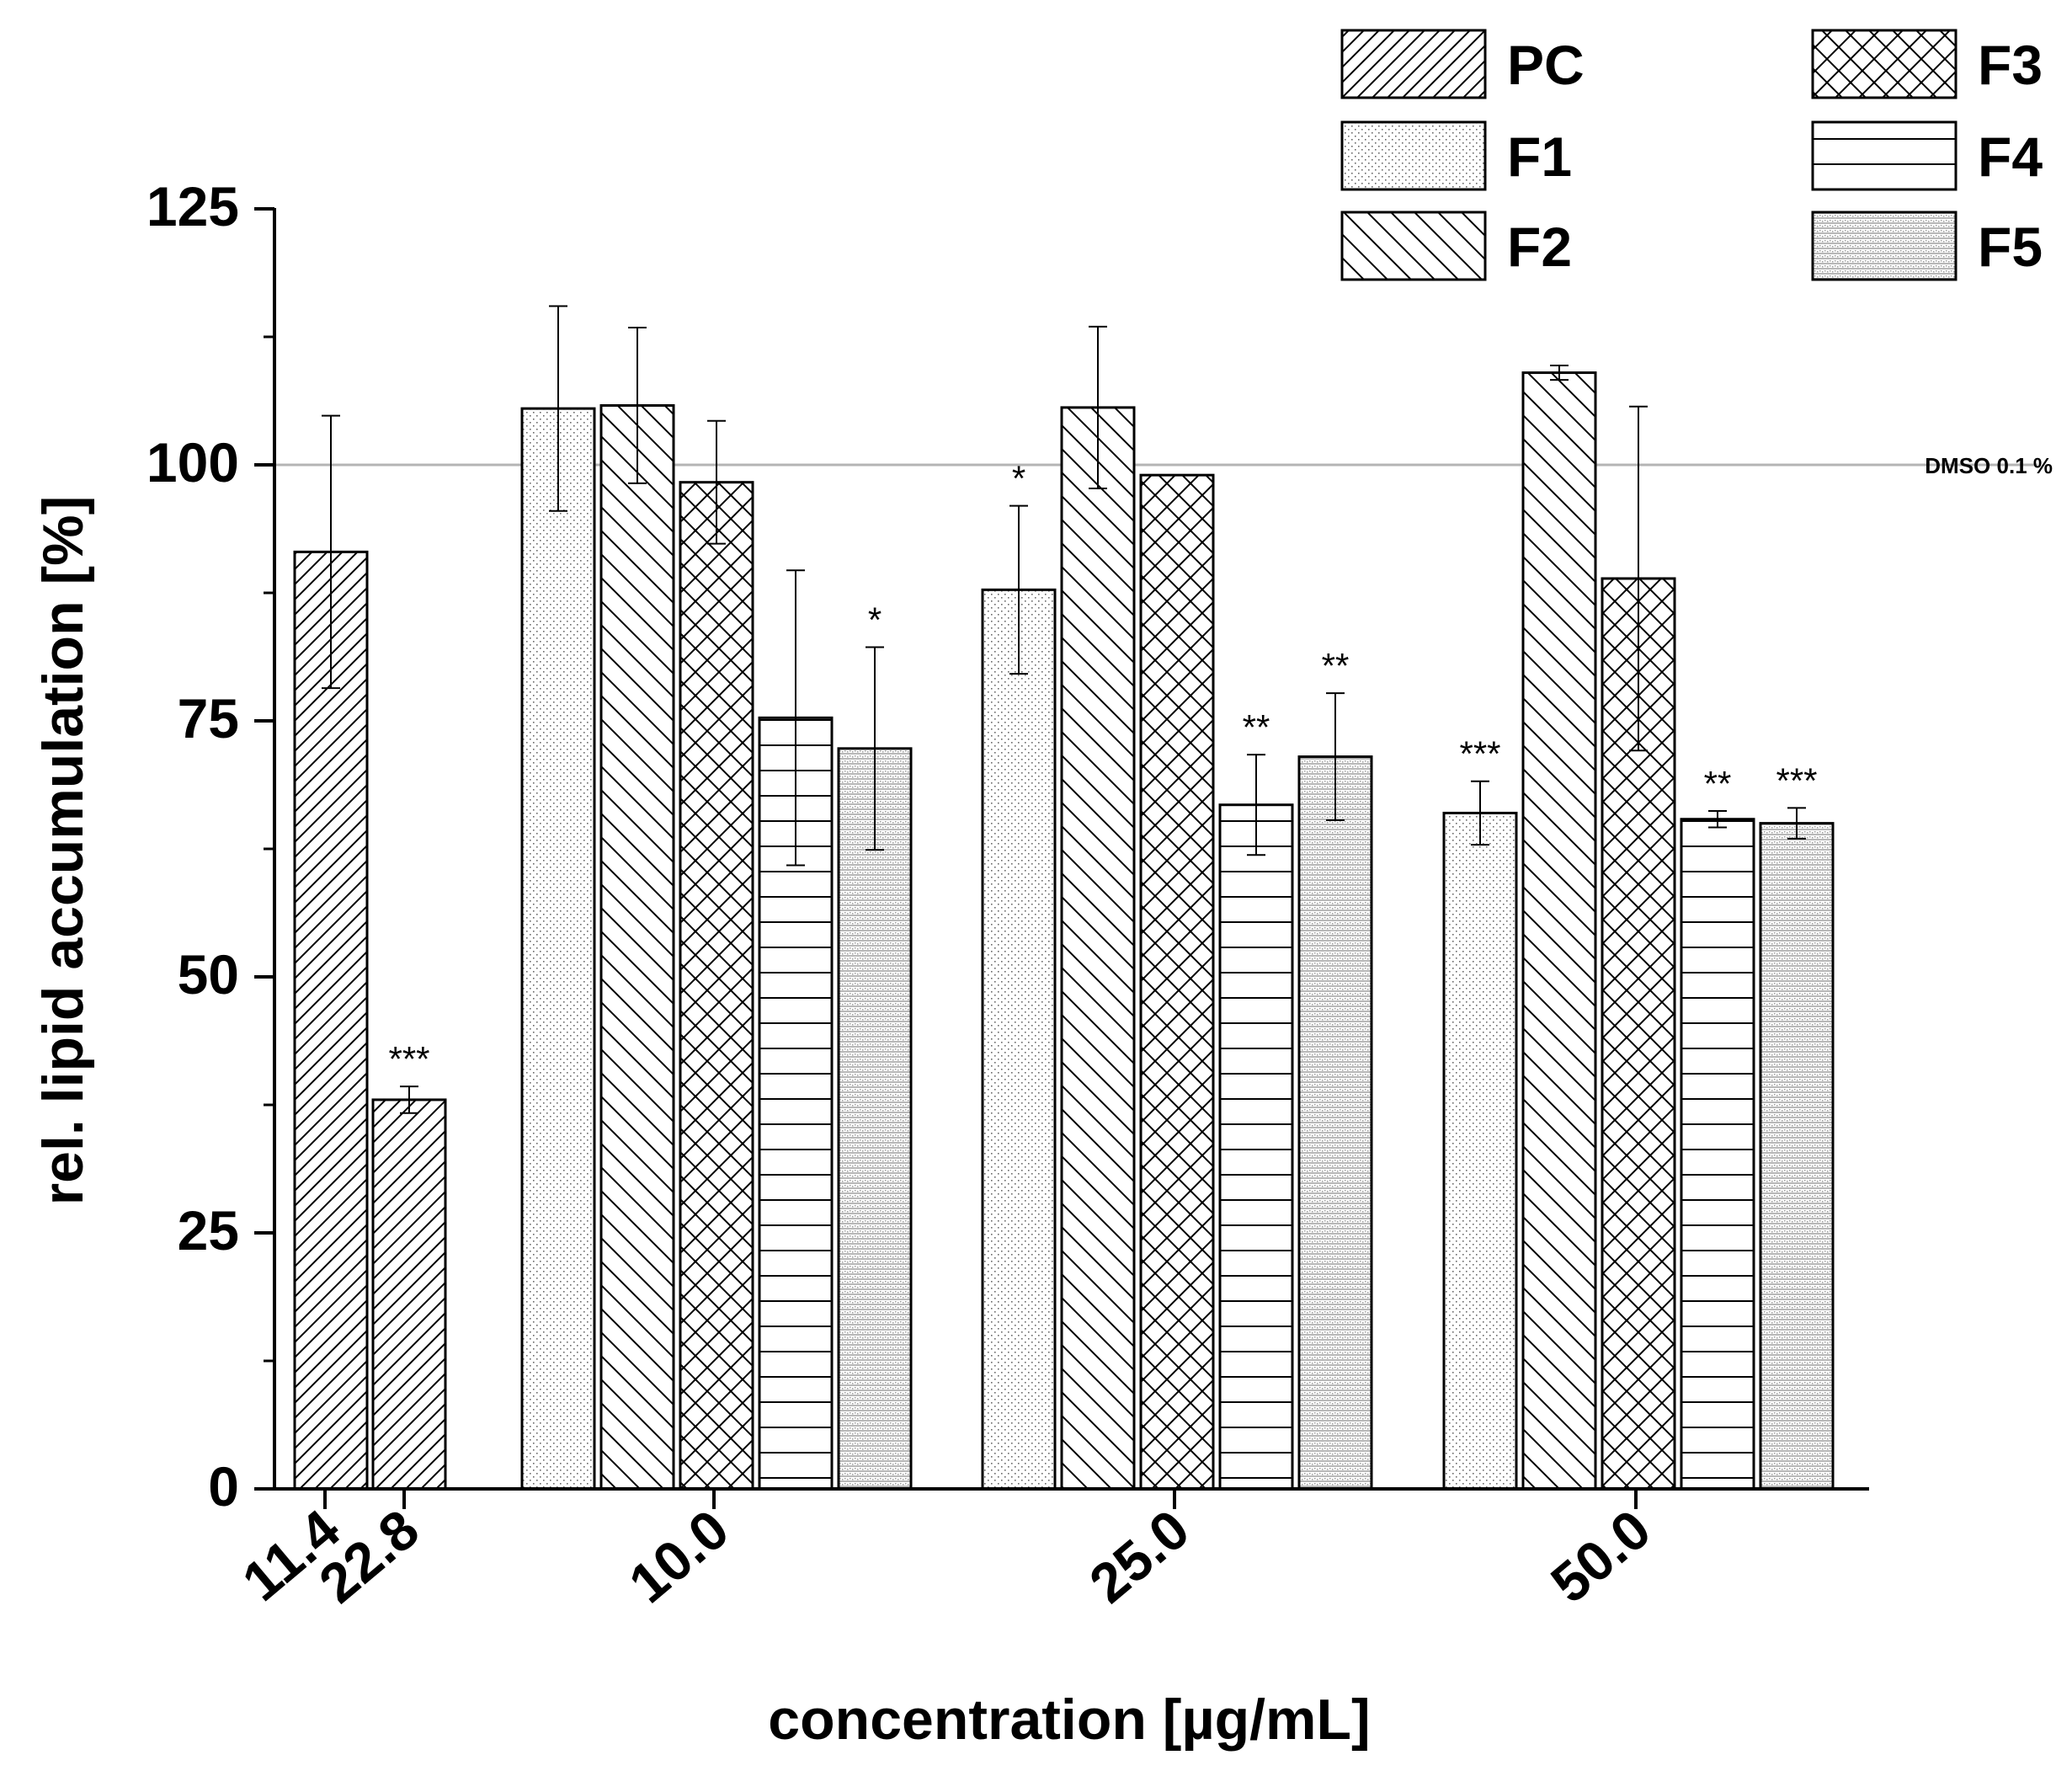  What do you see at coordinates (1069, 1720) in the screenshot?
I see `x-axis-label: concentration [µg/mL]` at bounding box center [1069, 1720].